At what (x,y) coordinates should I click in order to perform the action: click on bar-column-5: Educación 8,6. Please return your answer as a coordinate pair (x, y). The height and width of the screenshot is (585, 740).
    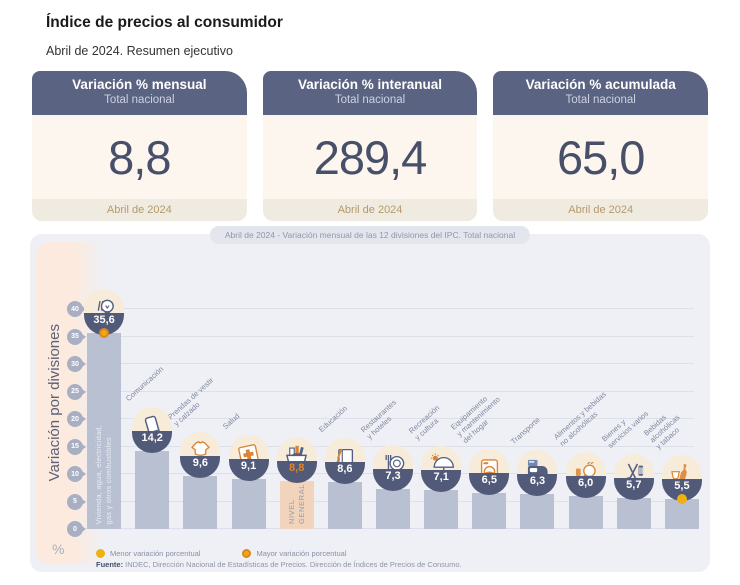
    Looking at the image, I should click on (343, 396).